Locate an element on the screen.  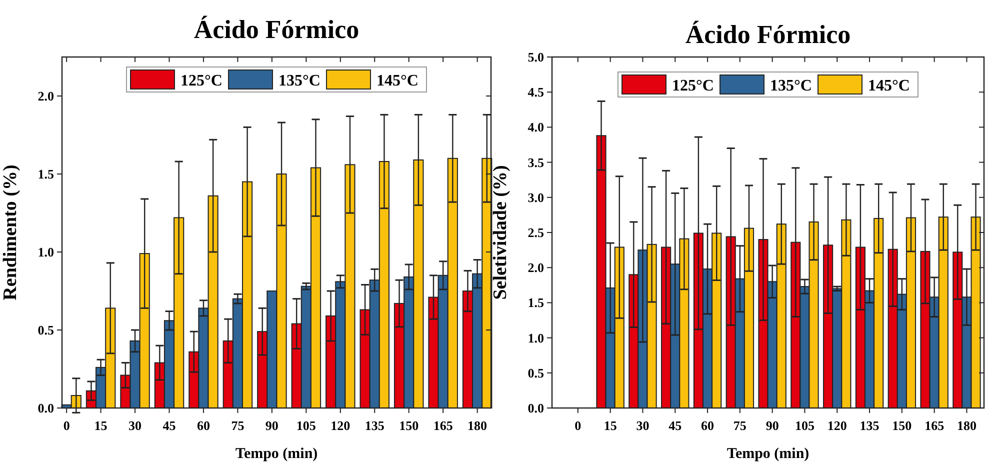
y-axis-title: Seletividade (%) is located at coordinates (500, 232).